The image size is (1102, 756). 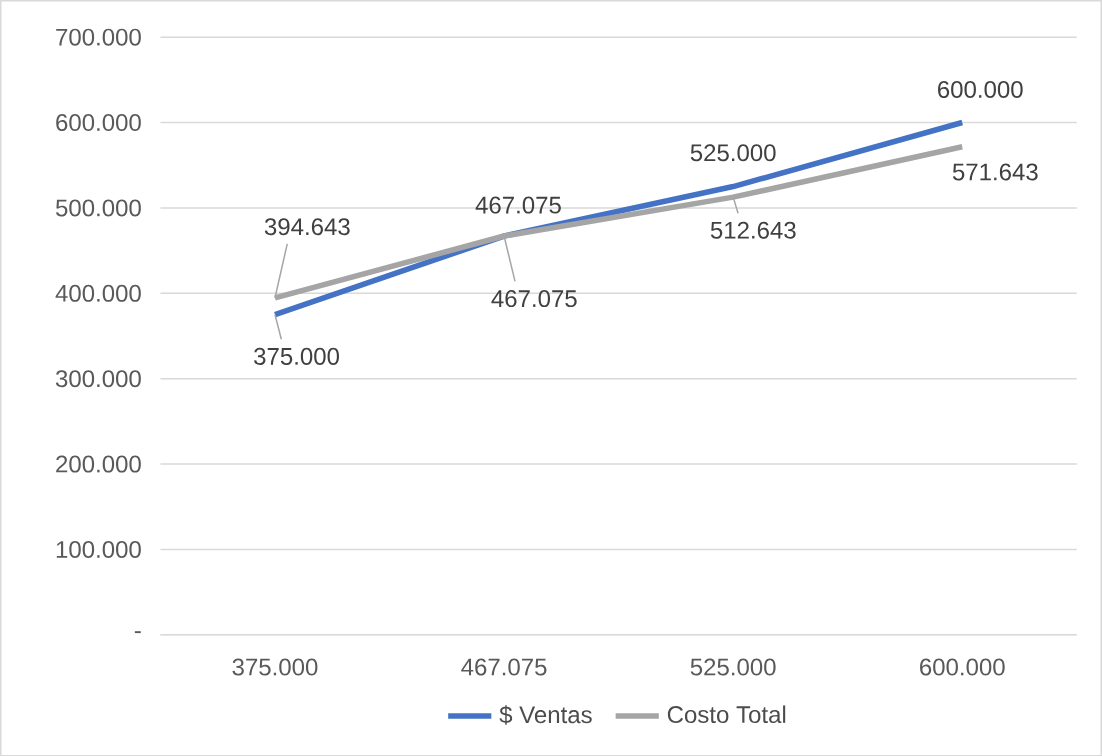 What do you see at coordinates (98, 122) in the screenshot?
I see `y-tick-label: 600.000` at bounding box center [98, 122].